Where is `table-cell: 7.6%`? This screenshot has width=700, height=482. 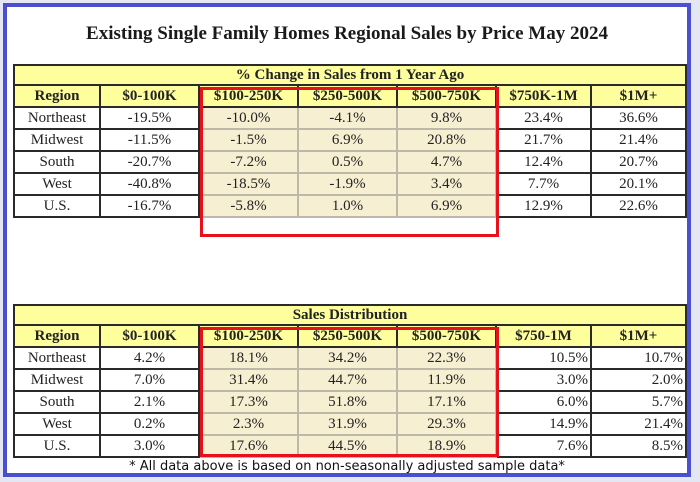
table-cell: 7.6% is located at coordinates (543, 446).